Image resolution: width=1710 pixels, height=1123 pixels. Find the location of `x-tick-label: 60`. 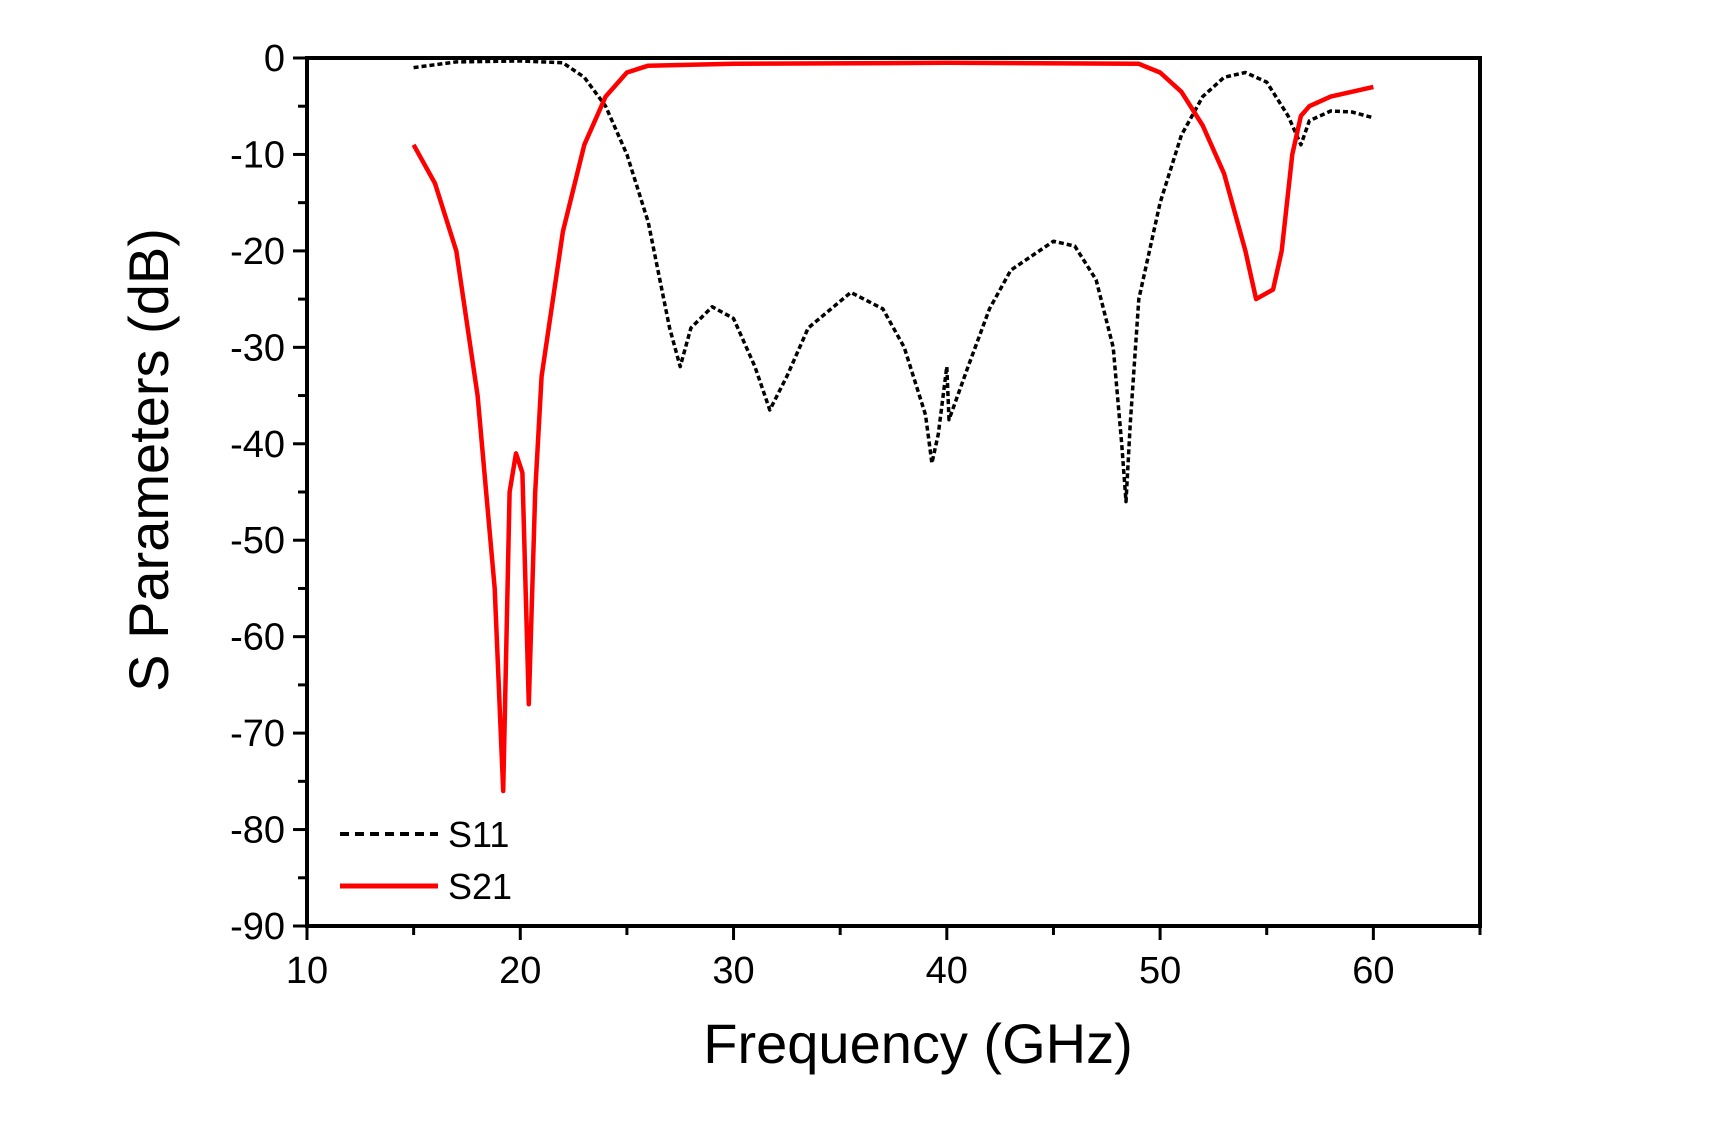

x-tick-label: 60 is located at coordinates (1373, 971).